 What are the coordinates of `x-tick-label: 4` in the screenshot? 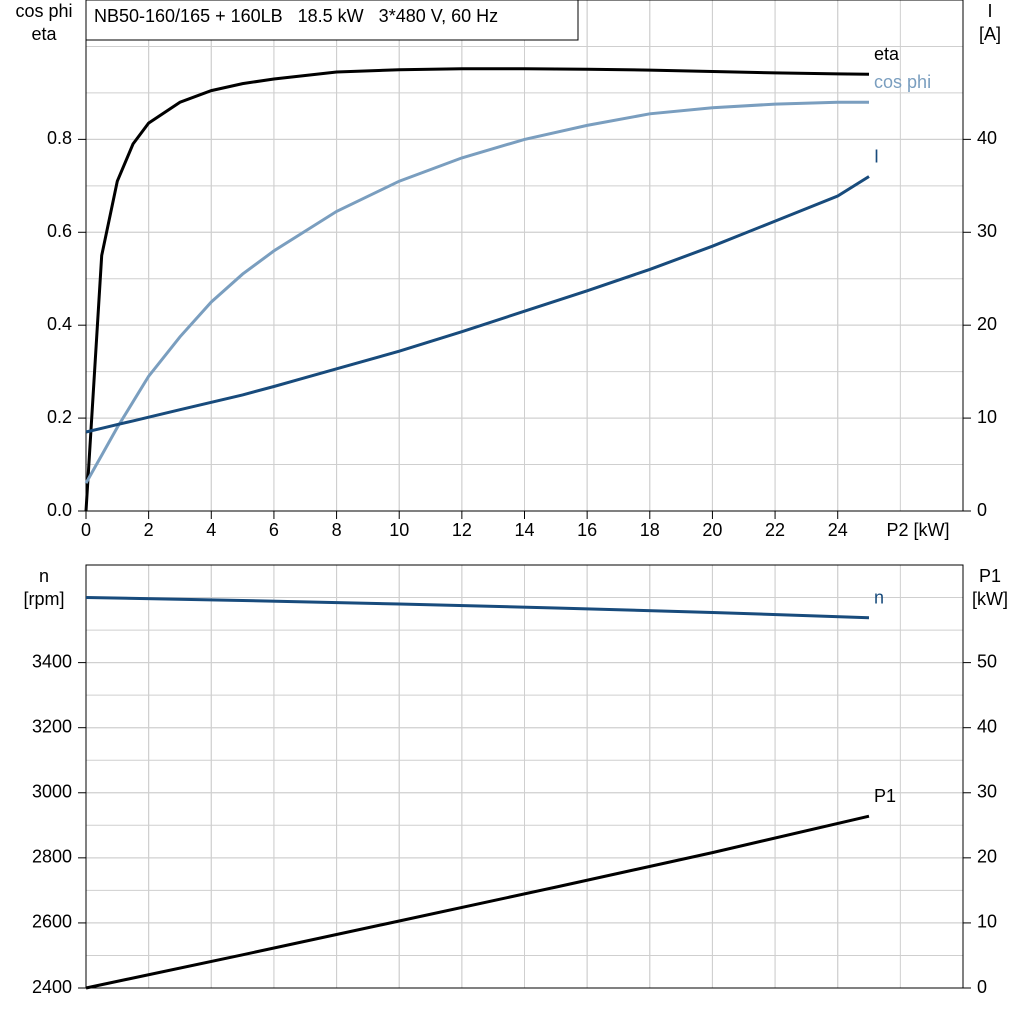 It's located at (211, 530).